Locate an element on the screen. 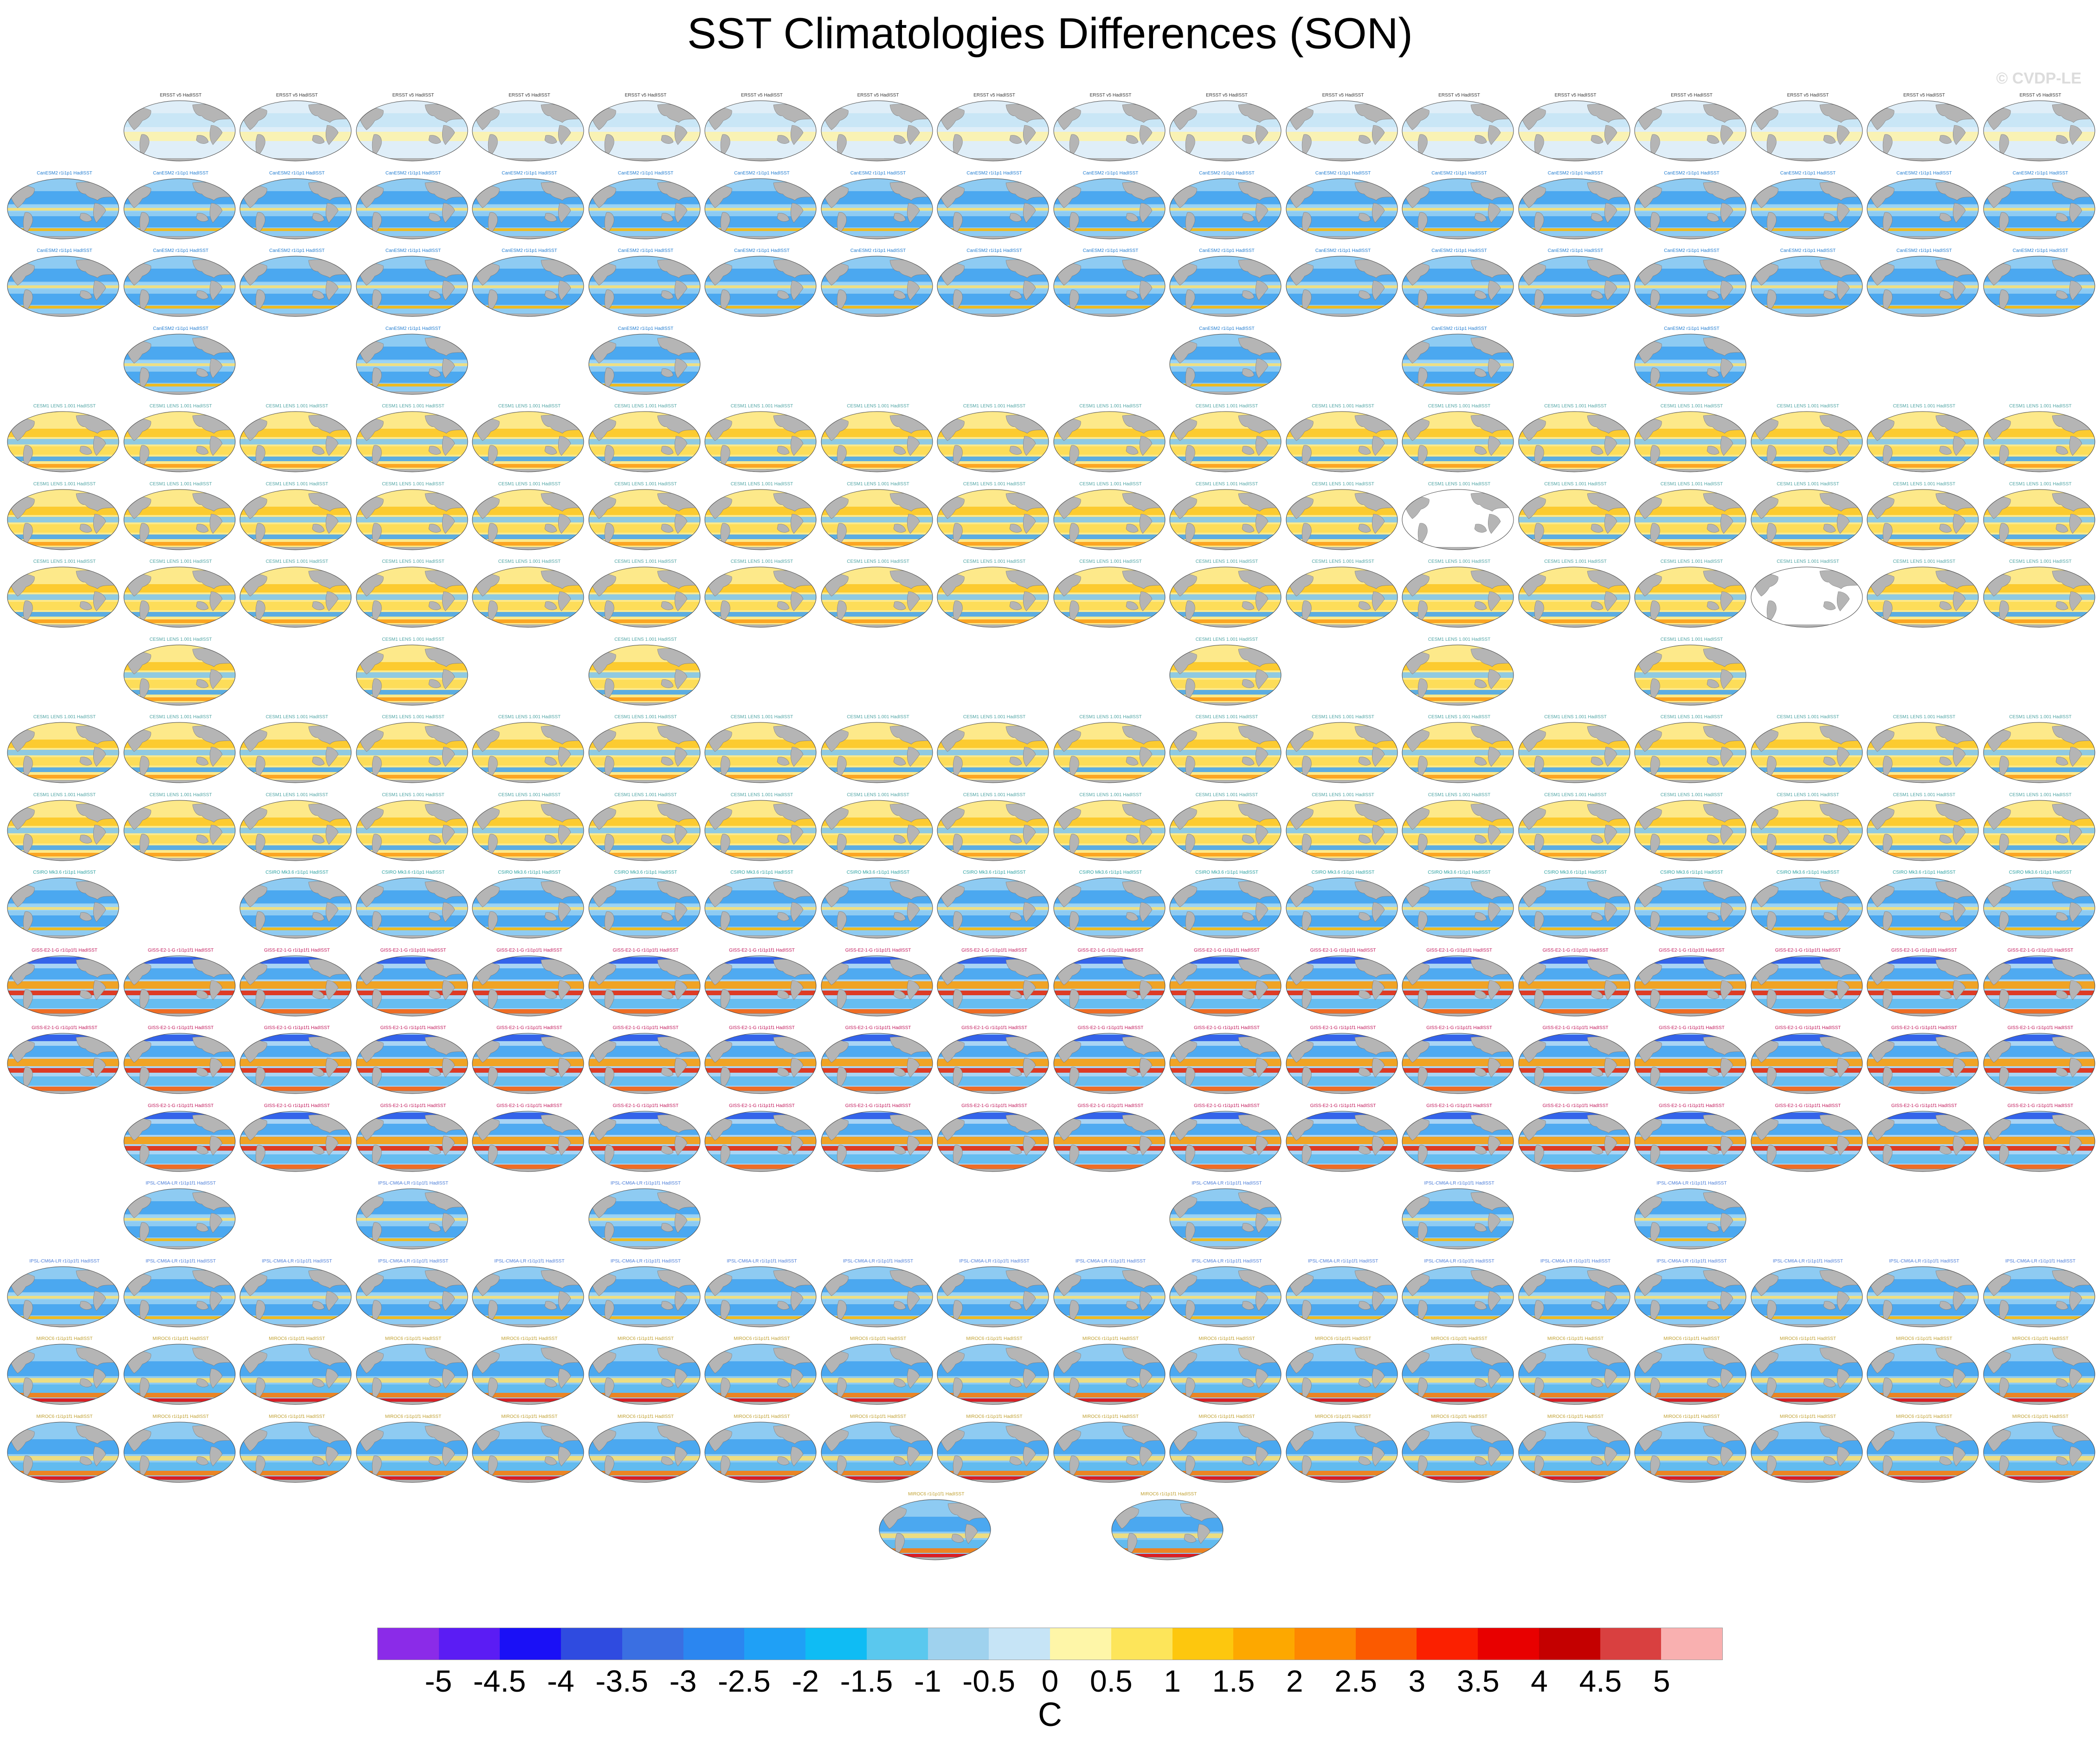  colorbar-tick-label: 0 is located at coordinates (1050, 1681).